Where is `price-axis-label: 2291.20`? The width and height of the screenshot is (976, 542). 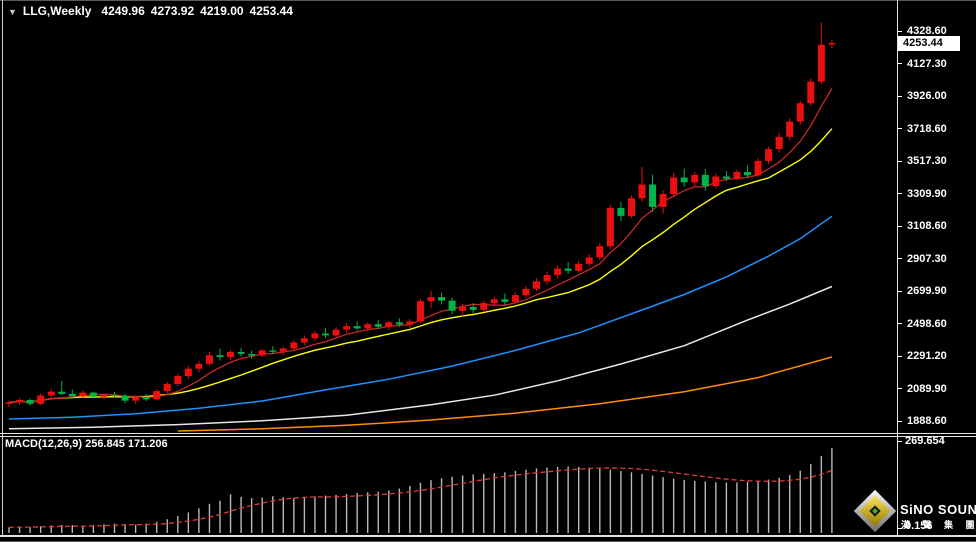
price-axis-label: 2291.20 is located at coordinates (936, 356).